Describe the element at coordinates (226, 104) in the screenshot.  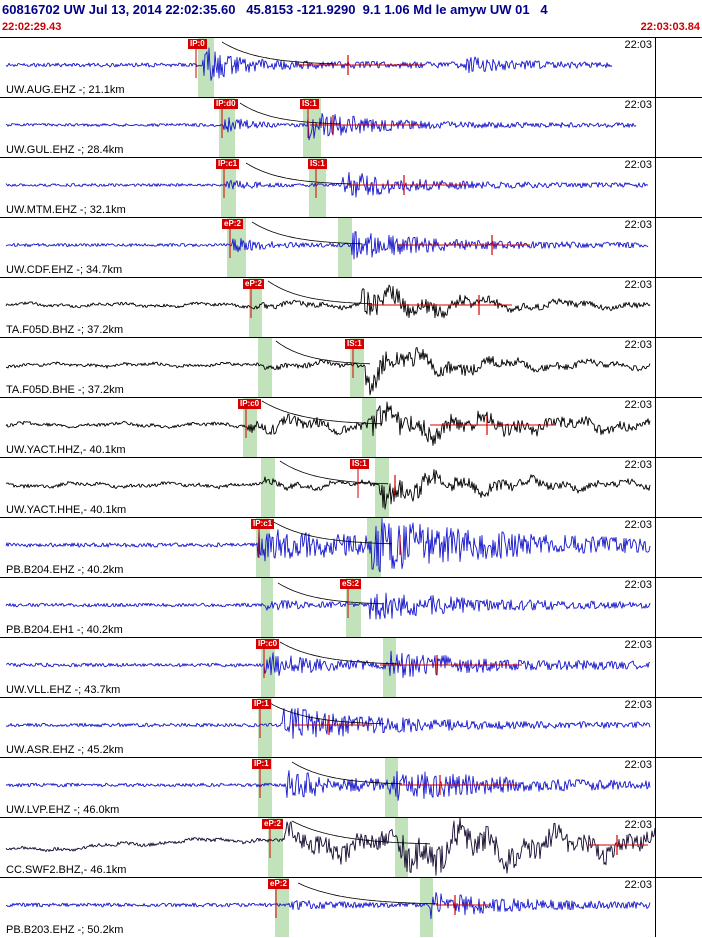
I see `phase-pick-label: IP:d0` at that location.